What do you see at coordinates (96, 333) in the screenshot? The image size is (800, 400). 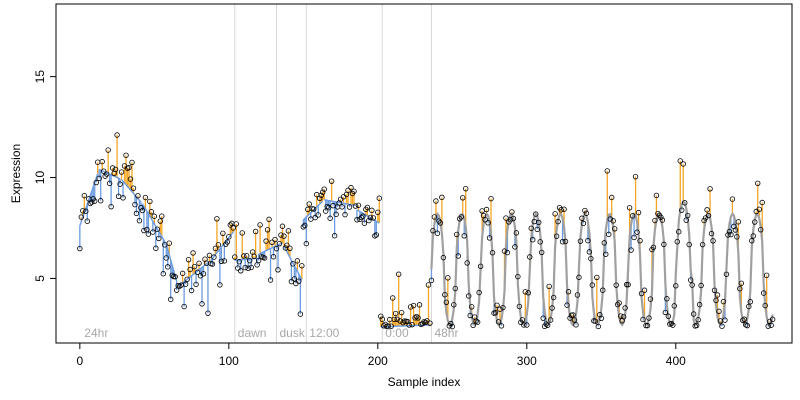 I see `corner-label: 24hr` at bounding box center [96, 333].